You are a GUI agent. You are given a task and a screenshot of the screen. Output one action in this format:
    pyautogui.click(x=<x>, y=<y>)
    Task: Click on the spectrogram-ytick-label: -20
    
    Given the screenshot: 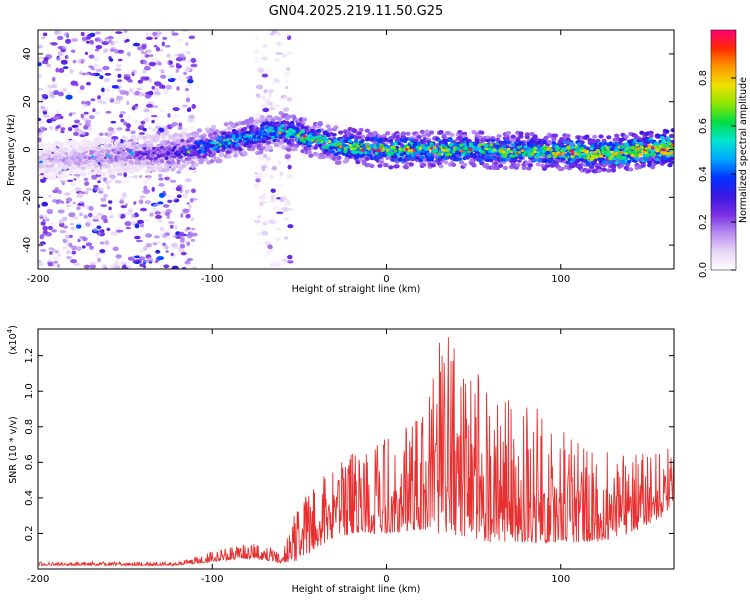 What is the action you would take?
    pyautogui.click(x=27, y=197)
    